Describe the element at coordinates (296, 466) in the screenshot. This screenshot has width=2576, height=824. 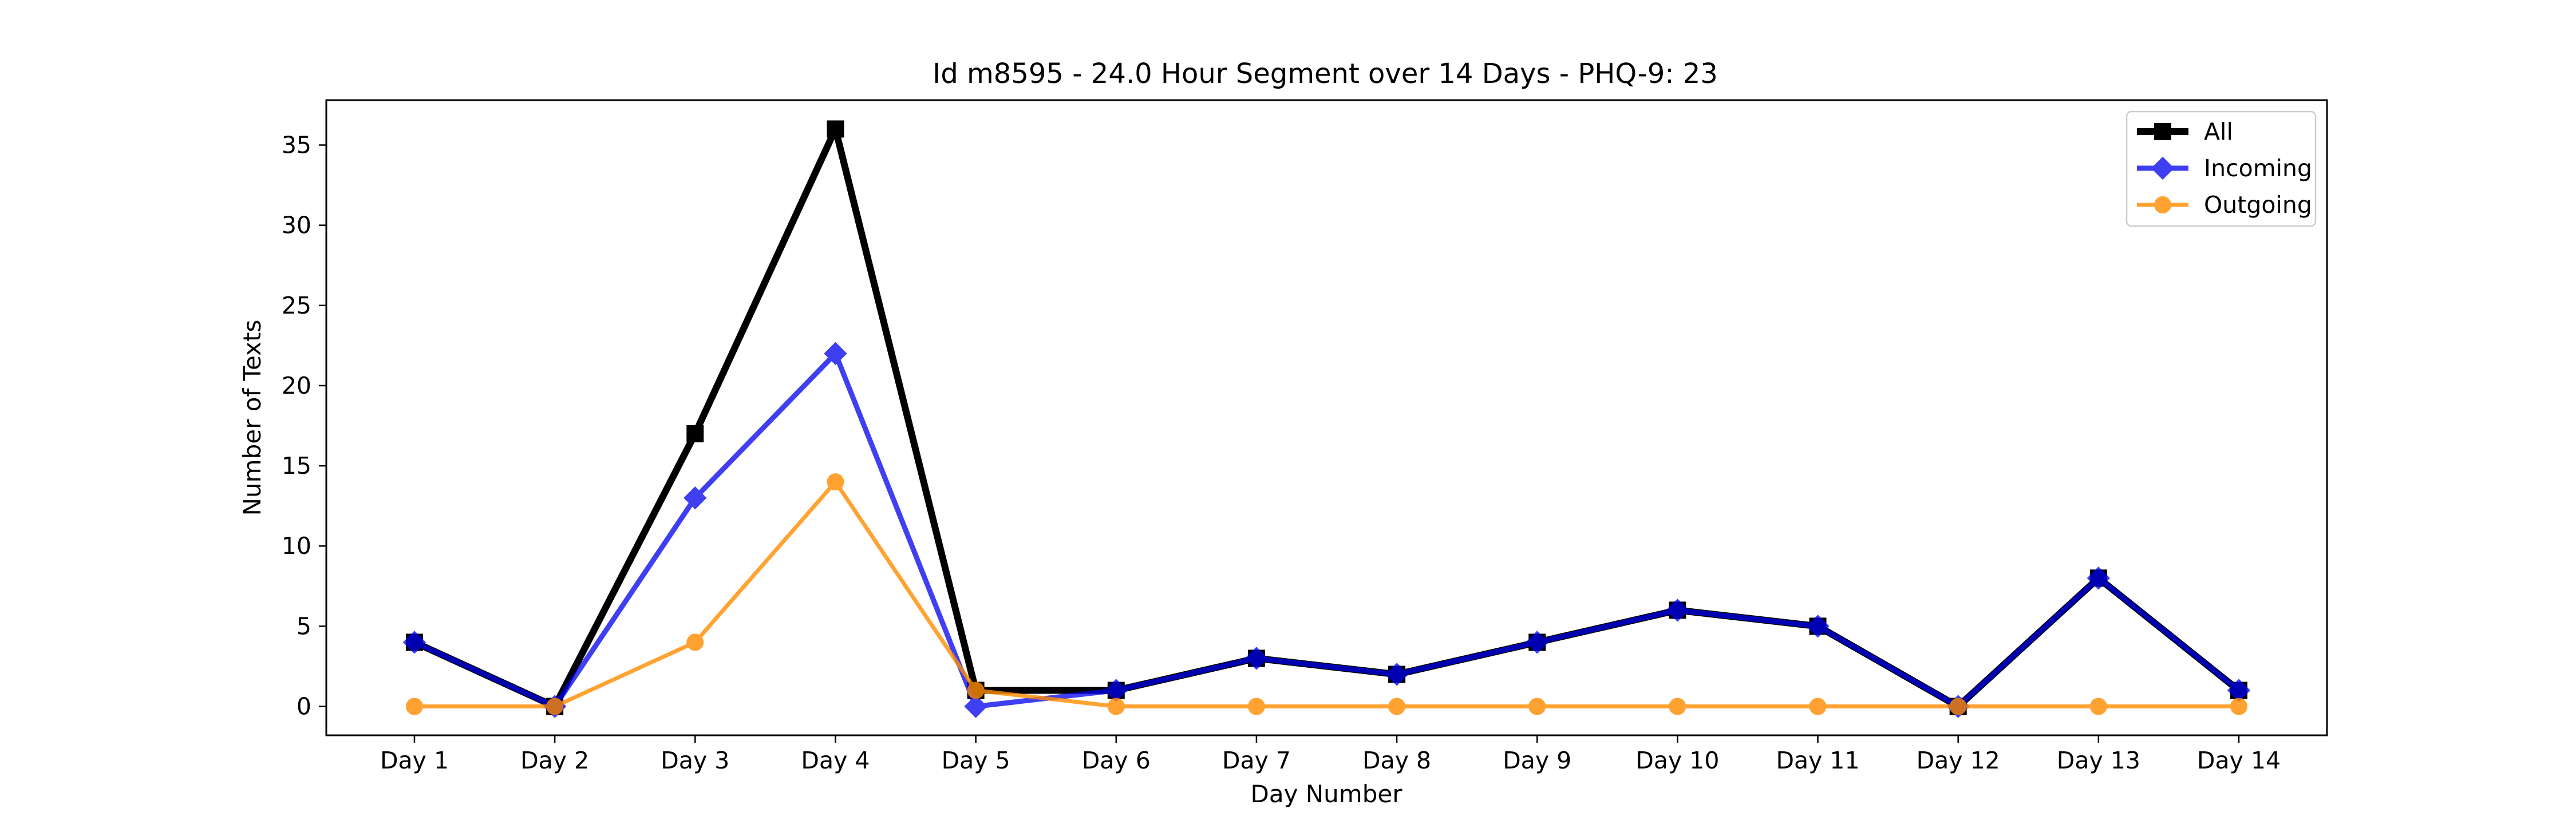
I see `y-tick-label: 15` at that location.